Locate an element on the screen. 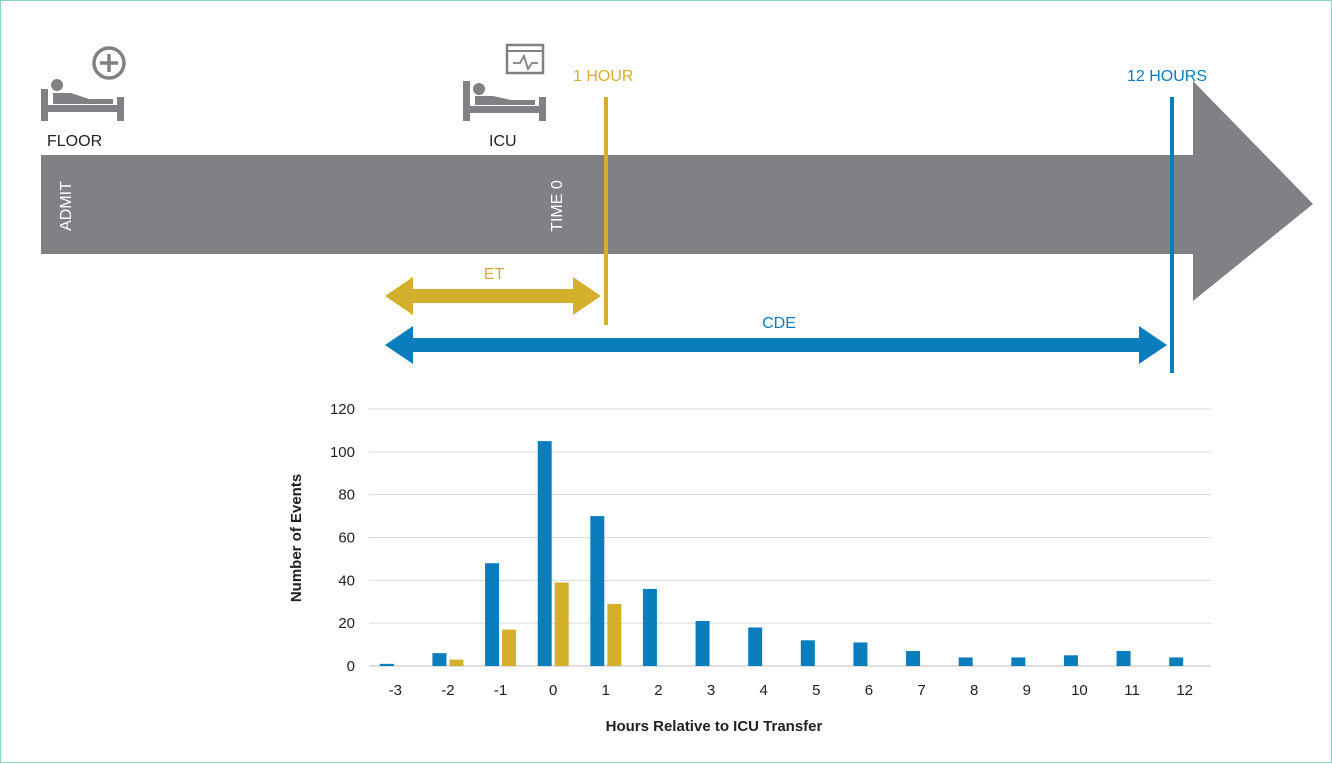 The height and width of the screenshot is (764, 1332). x-tick-label: -1 is located at coordinates (500, 690).